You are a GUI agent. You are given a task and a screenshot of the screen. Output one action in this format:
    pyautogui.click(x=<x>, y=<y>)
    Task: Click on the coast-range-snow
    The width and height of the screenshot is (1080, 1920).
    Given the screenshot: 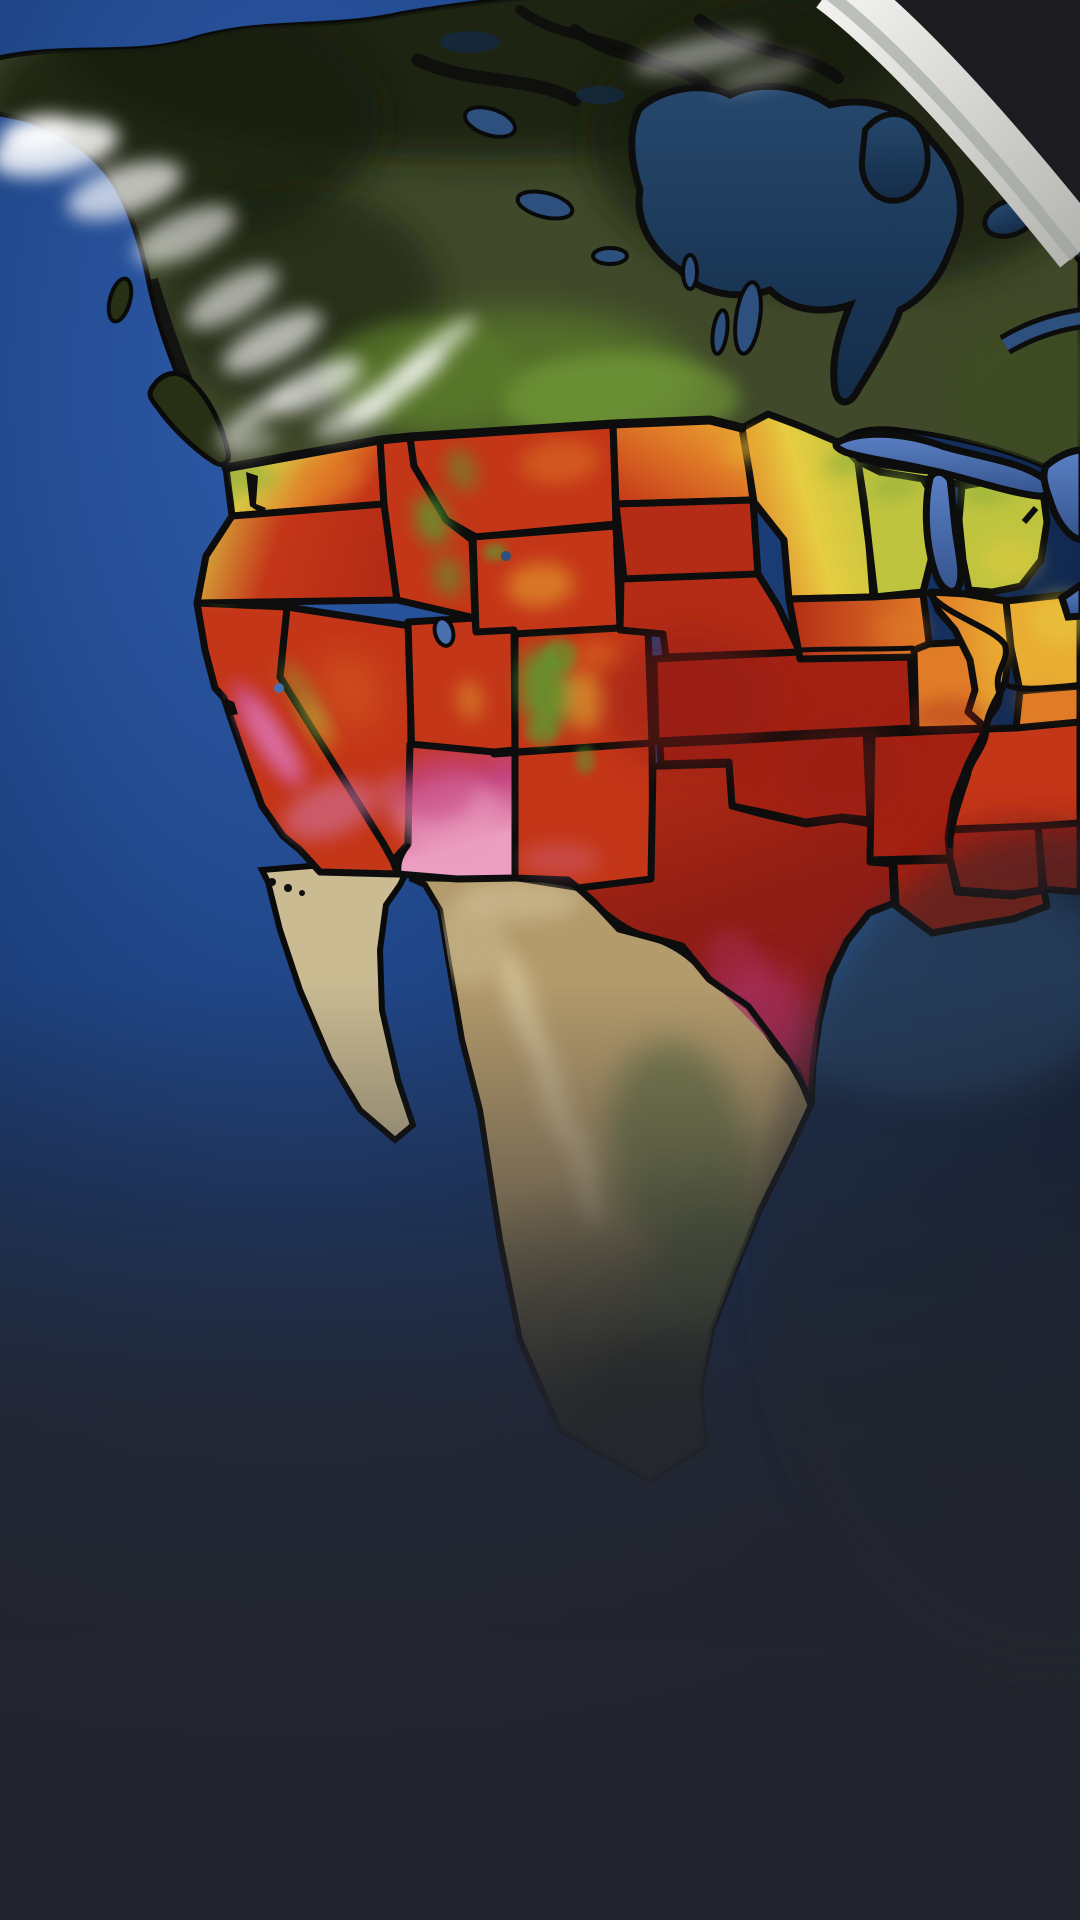 What is the action you would take?
    pyautogui.click(x=255, y=415)
    